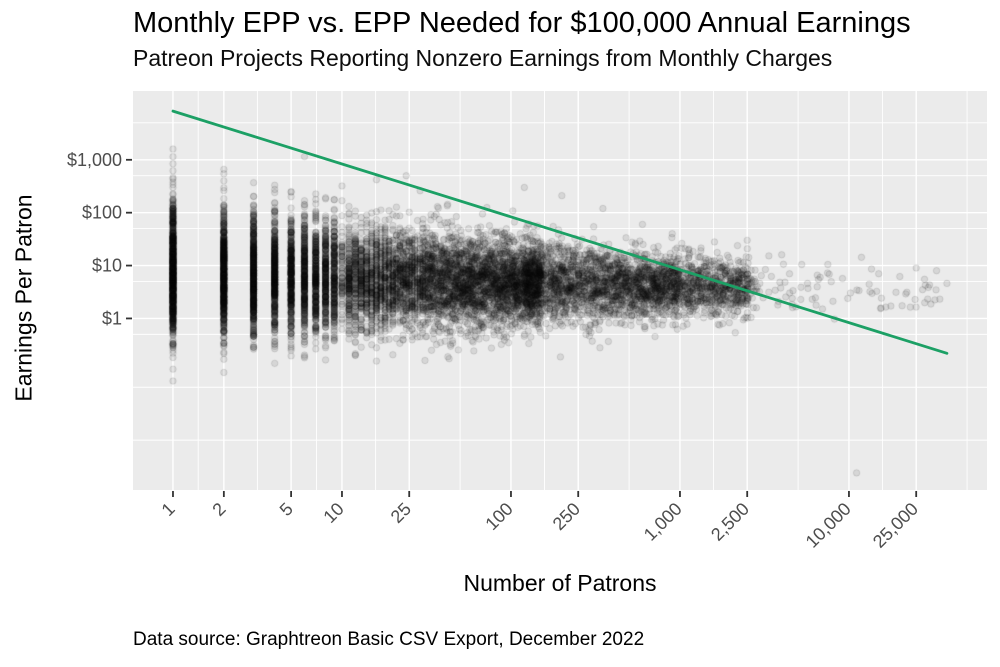  What do you see at coordinates (286, 509) in the screenshot?
I see `x-tick-label: 5` at bounding box center [286, 509].